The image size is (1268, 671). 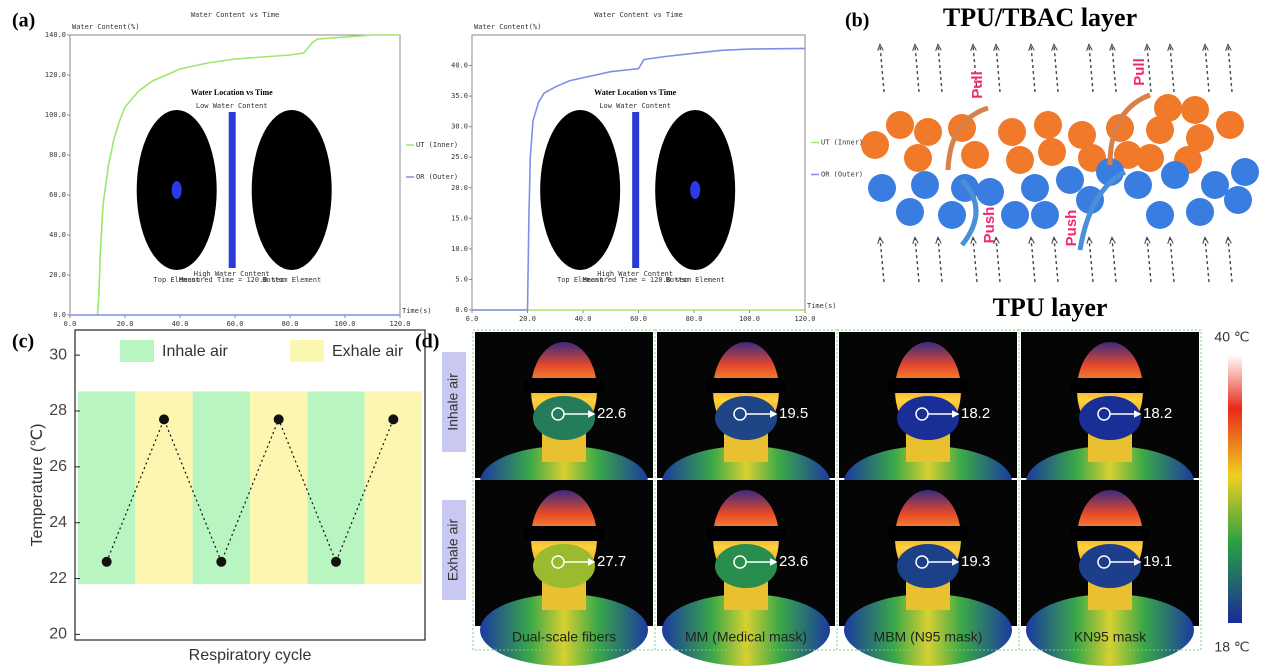 I want to click on y-tick-label: 140.0, so click(x=55, y=35).